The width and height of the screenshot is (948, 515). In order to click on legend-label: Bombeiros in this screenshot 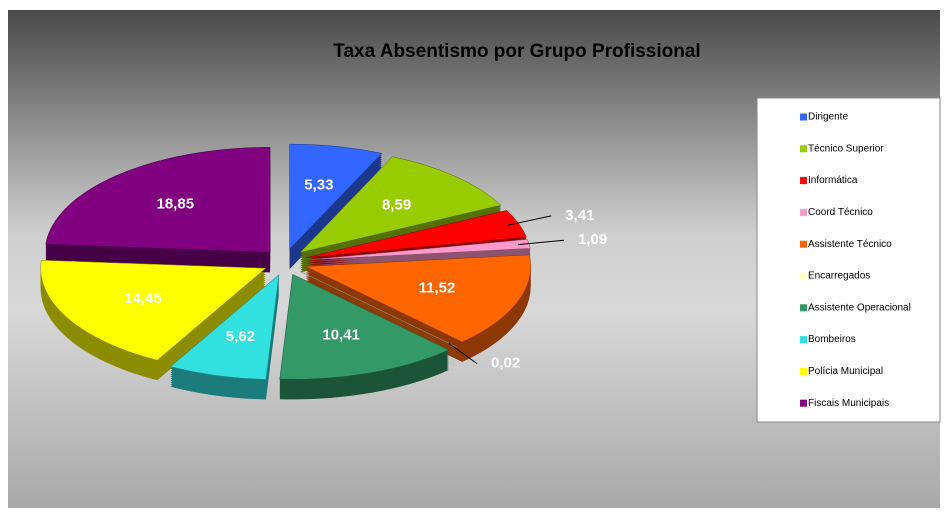, I will do `click(832, 339)`.